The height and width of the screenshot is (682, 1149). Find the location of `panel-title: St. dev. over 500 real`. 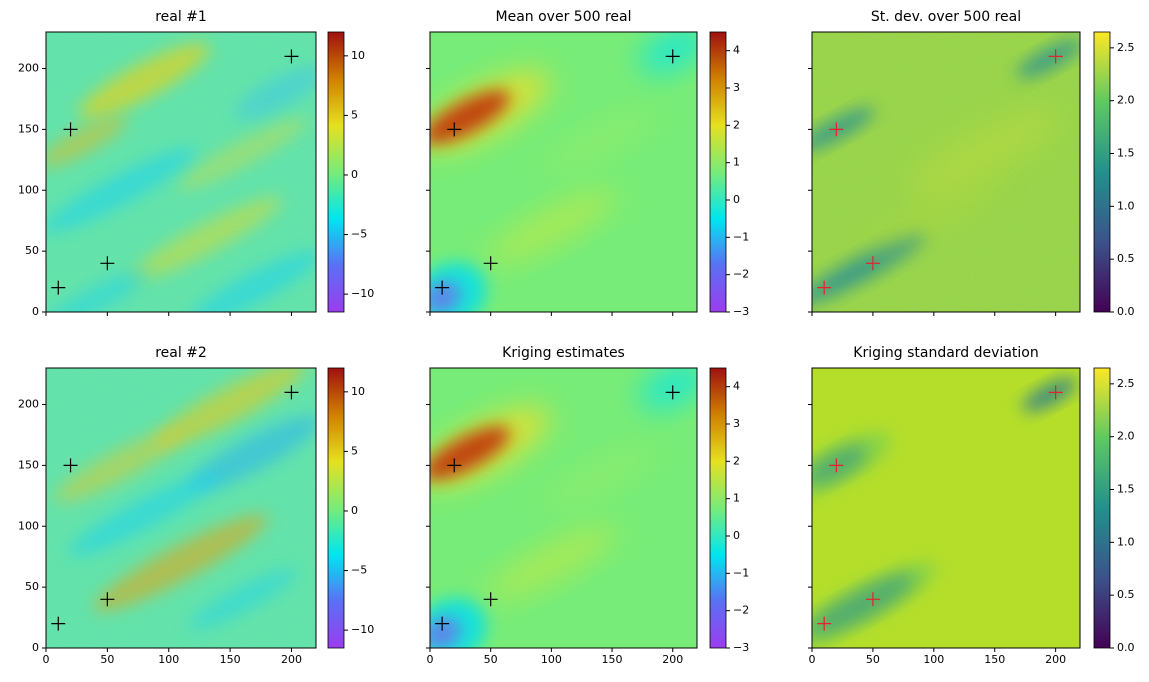

panel-title: St. dev. over 500 real is located at coordinates (946, 17).